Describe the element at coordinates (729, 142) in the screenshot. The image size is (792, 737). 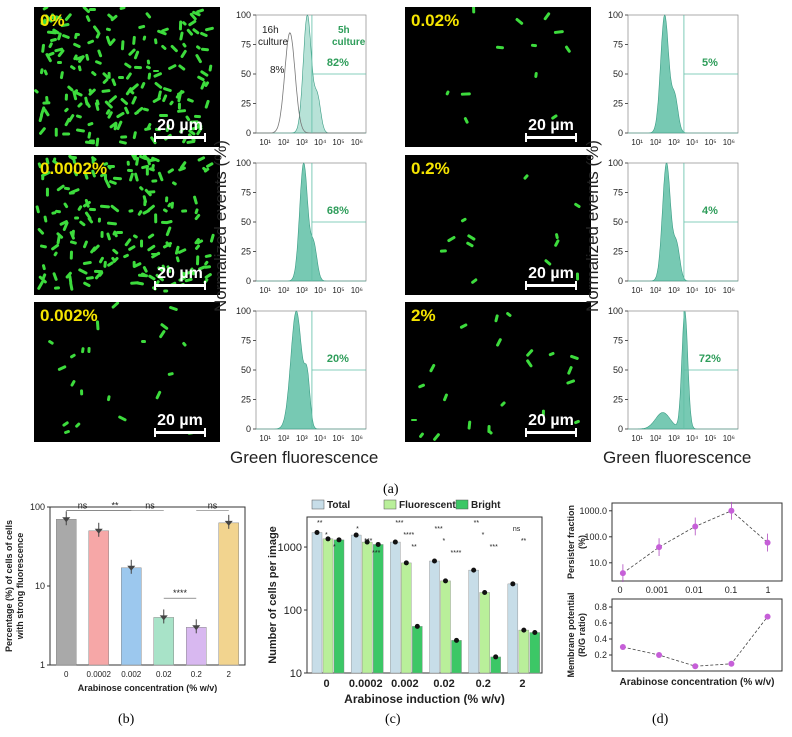
I see `x-tick-label: 10⁶` at that location.